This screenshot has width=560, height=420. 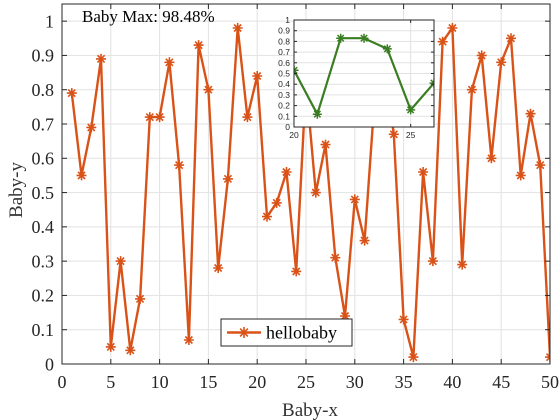 I want to click on x-tick-label: 30, so click(x=355, y=382).